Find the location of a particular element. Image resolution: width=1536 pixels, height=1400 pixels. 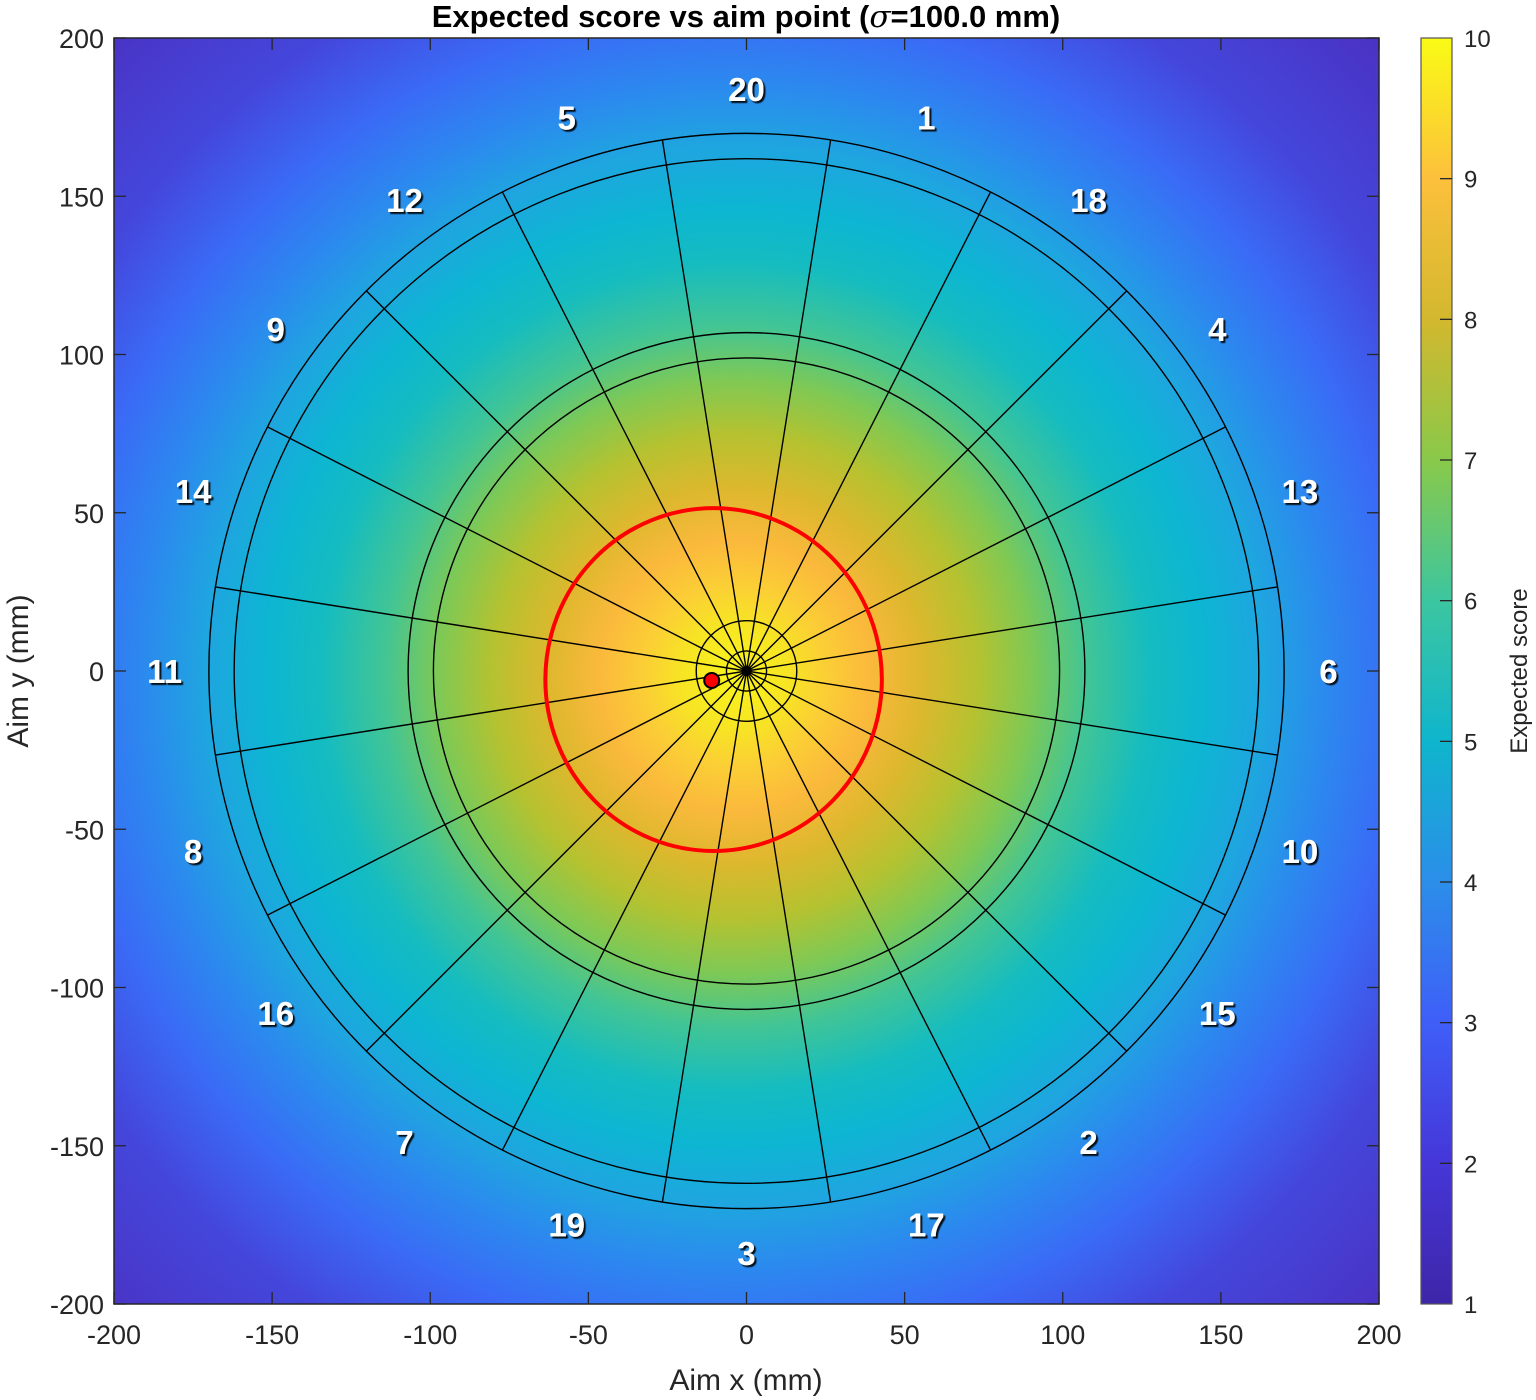

x-tick-label: 150 is located at coordinates (1220, 1335).